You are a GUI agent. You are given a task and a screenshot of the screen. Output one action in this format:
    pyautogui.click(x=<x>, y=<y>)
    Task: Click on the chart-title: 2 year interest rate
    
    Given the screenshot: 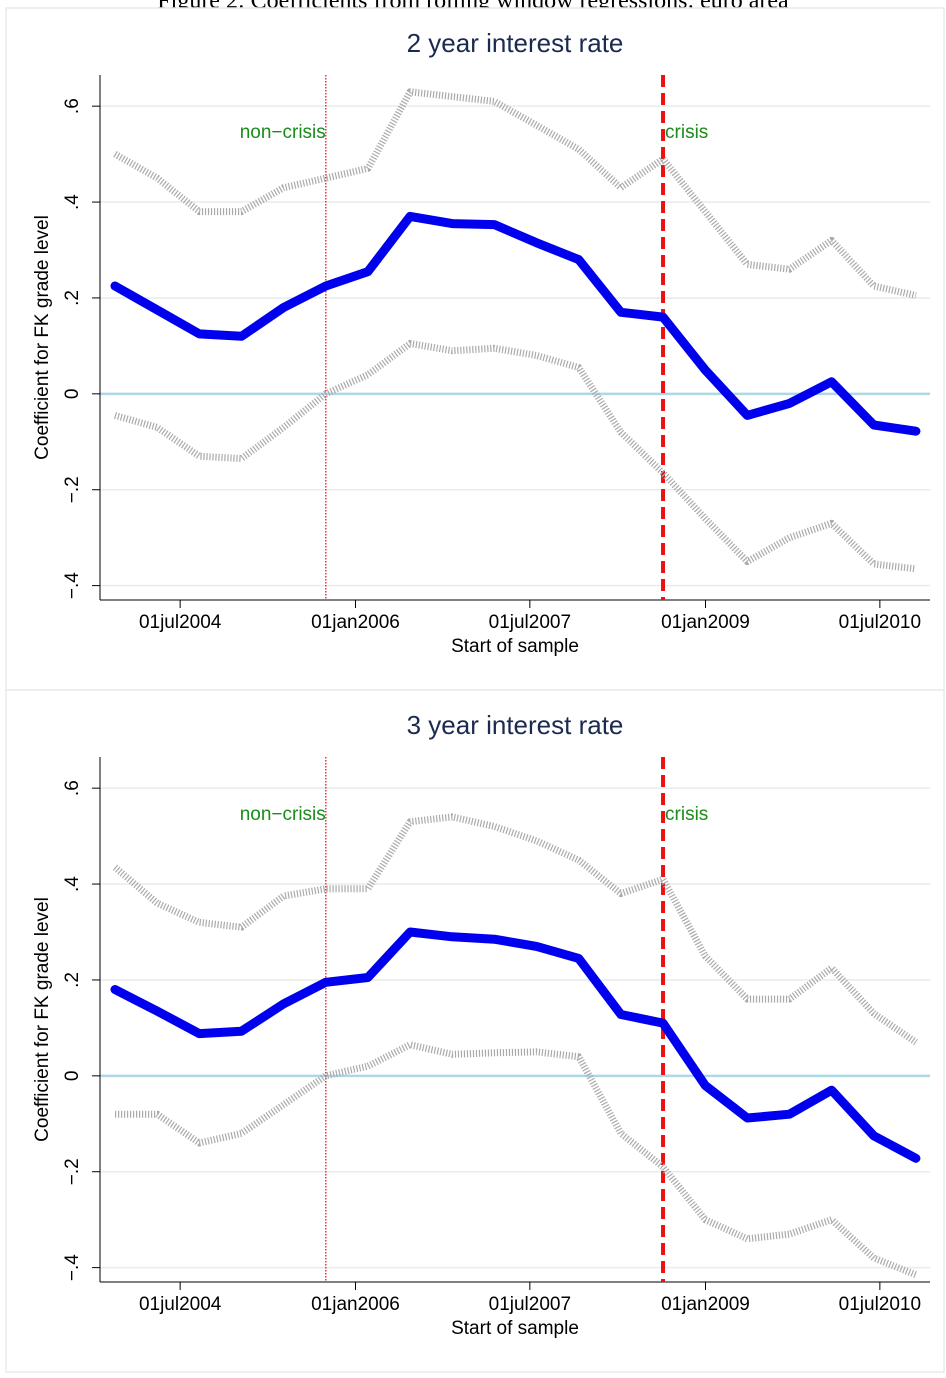 What is the action you would take?
    pyautogui.click(x=515, y=43)
    